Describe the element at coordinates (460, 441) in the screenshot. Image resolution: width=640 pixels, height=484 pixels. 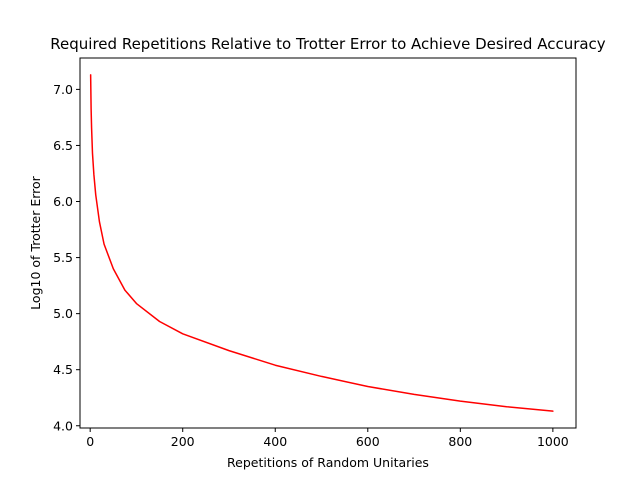
I see `x-tick-label: 800` at that location.